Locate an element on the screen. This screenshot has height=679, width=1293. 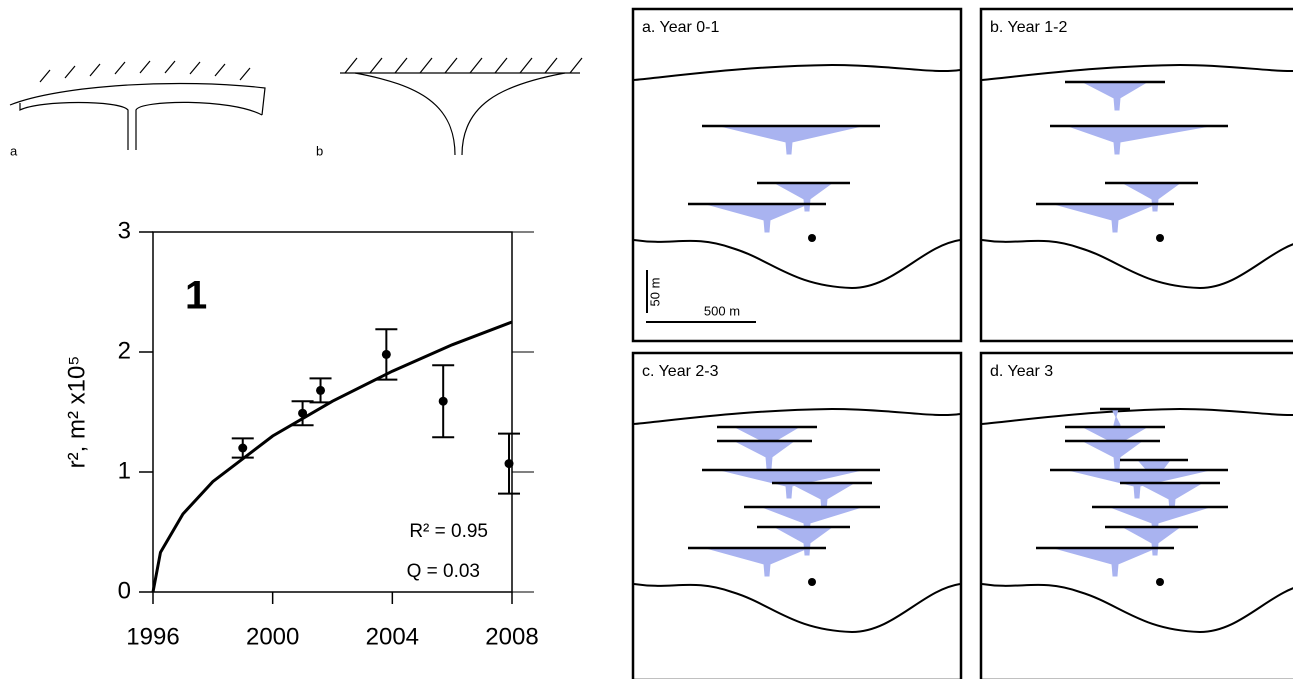
panel-title: d. Year 3 is located at coordinates (1021, 371).